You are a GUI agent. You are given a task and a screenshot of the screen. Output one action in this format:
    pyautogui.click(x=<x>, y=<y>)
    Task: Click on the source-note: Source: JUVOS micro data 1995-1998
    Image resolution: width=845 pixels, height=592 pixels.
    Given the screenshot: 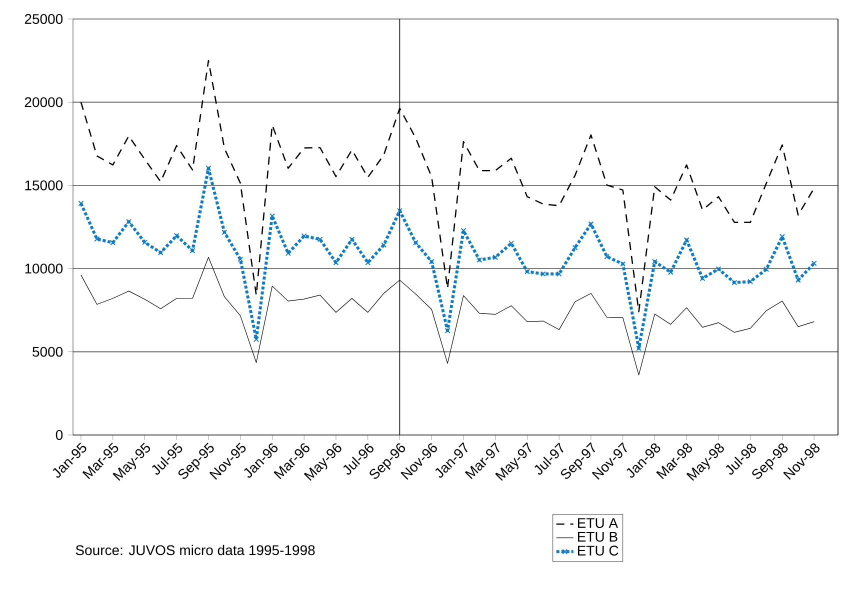 What is the action you would take?
    pyautogui.click(x=195, y=550)
    